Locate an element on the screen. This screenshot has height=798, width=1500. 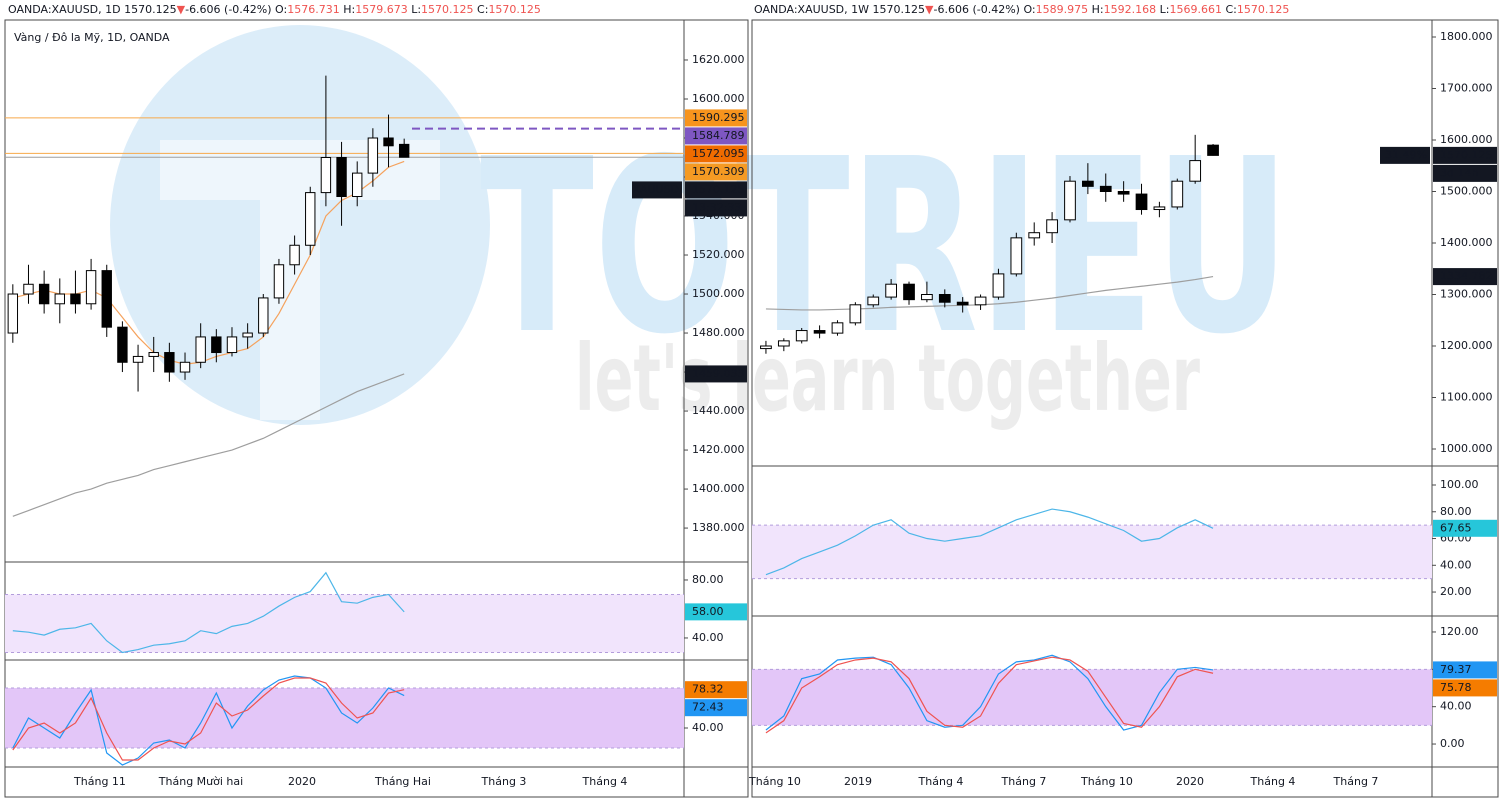
price-label: 78.32 is located at coordinates (708, 689).